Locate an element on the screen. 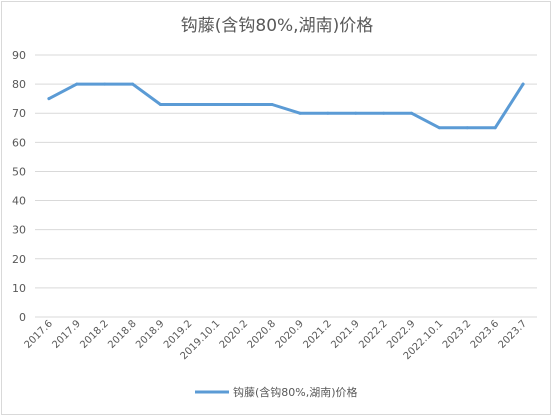  x-tick-label: 2018.9 is located at coordinates (150, 334).